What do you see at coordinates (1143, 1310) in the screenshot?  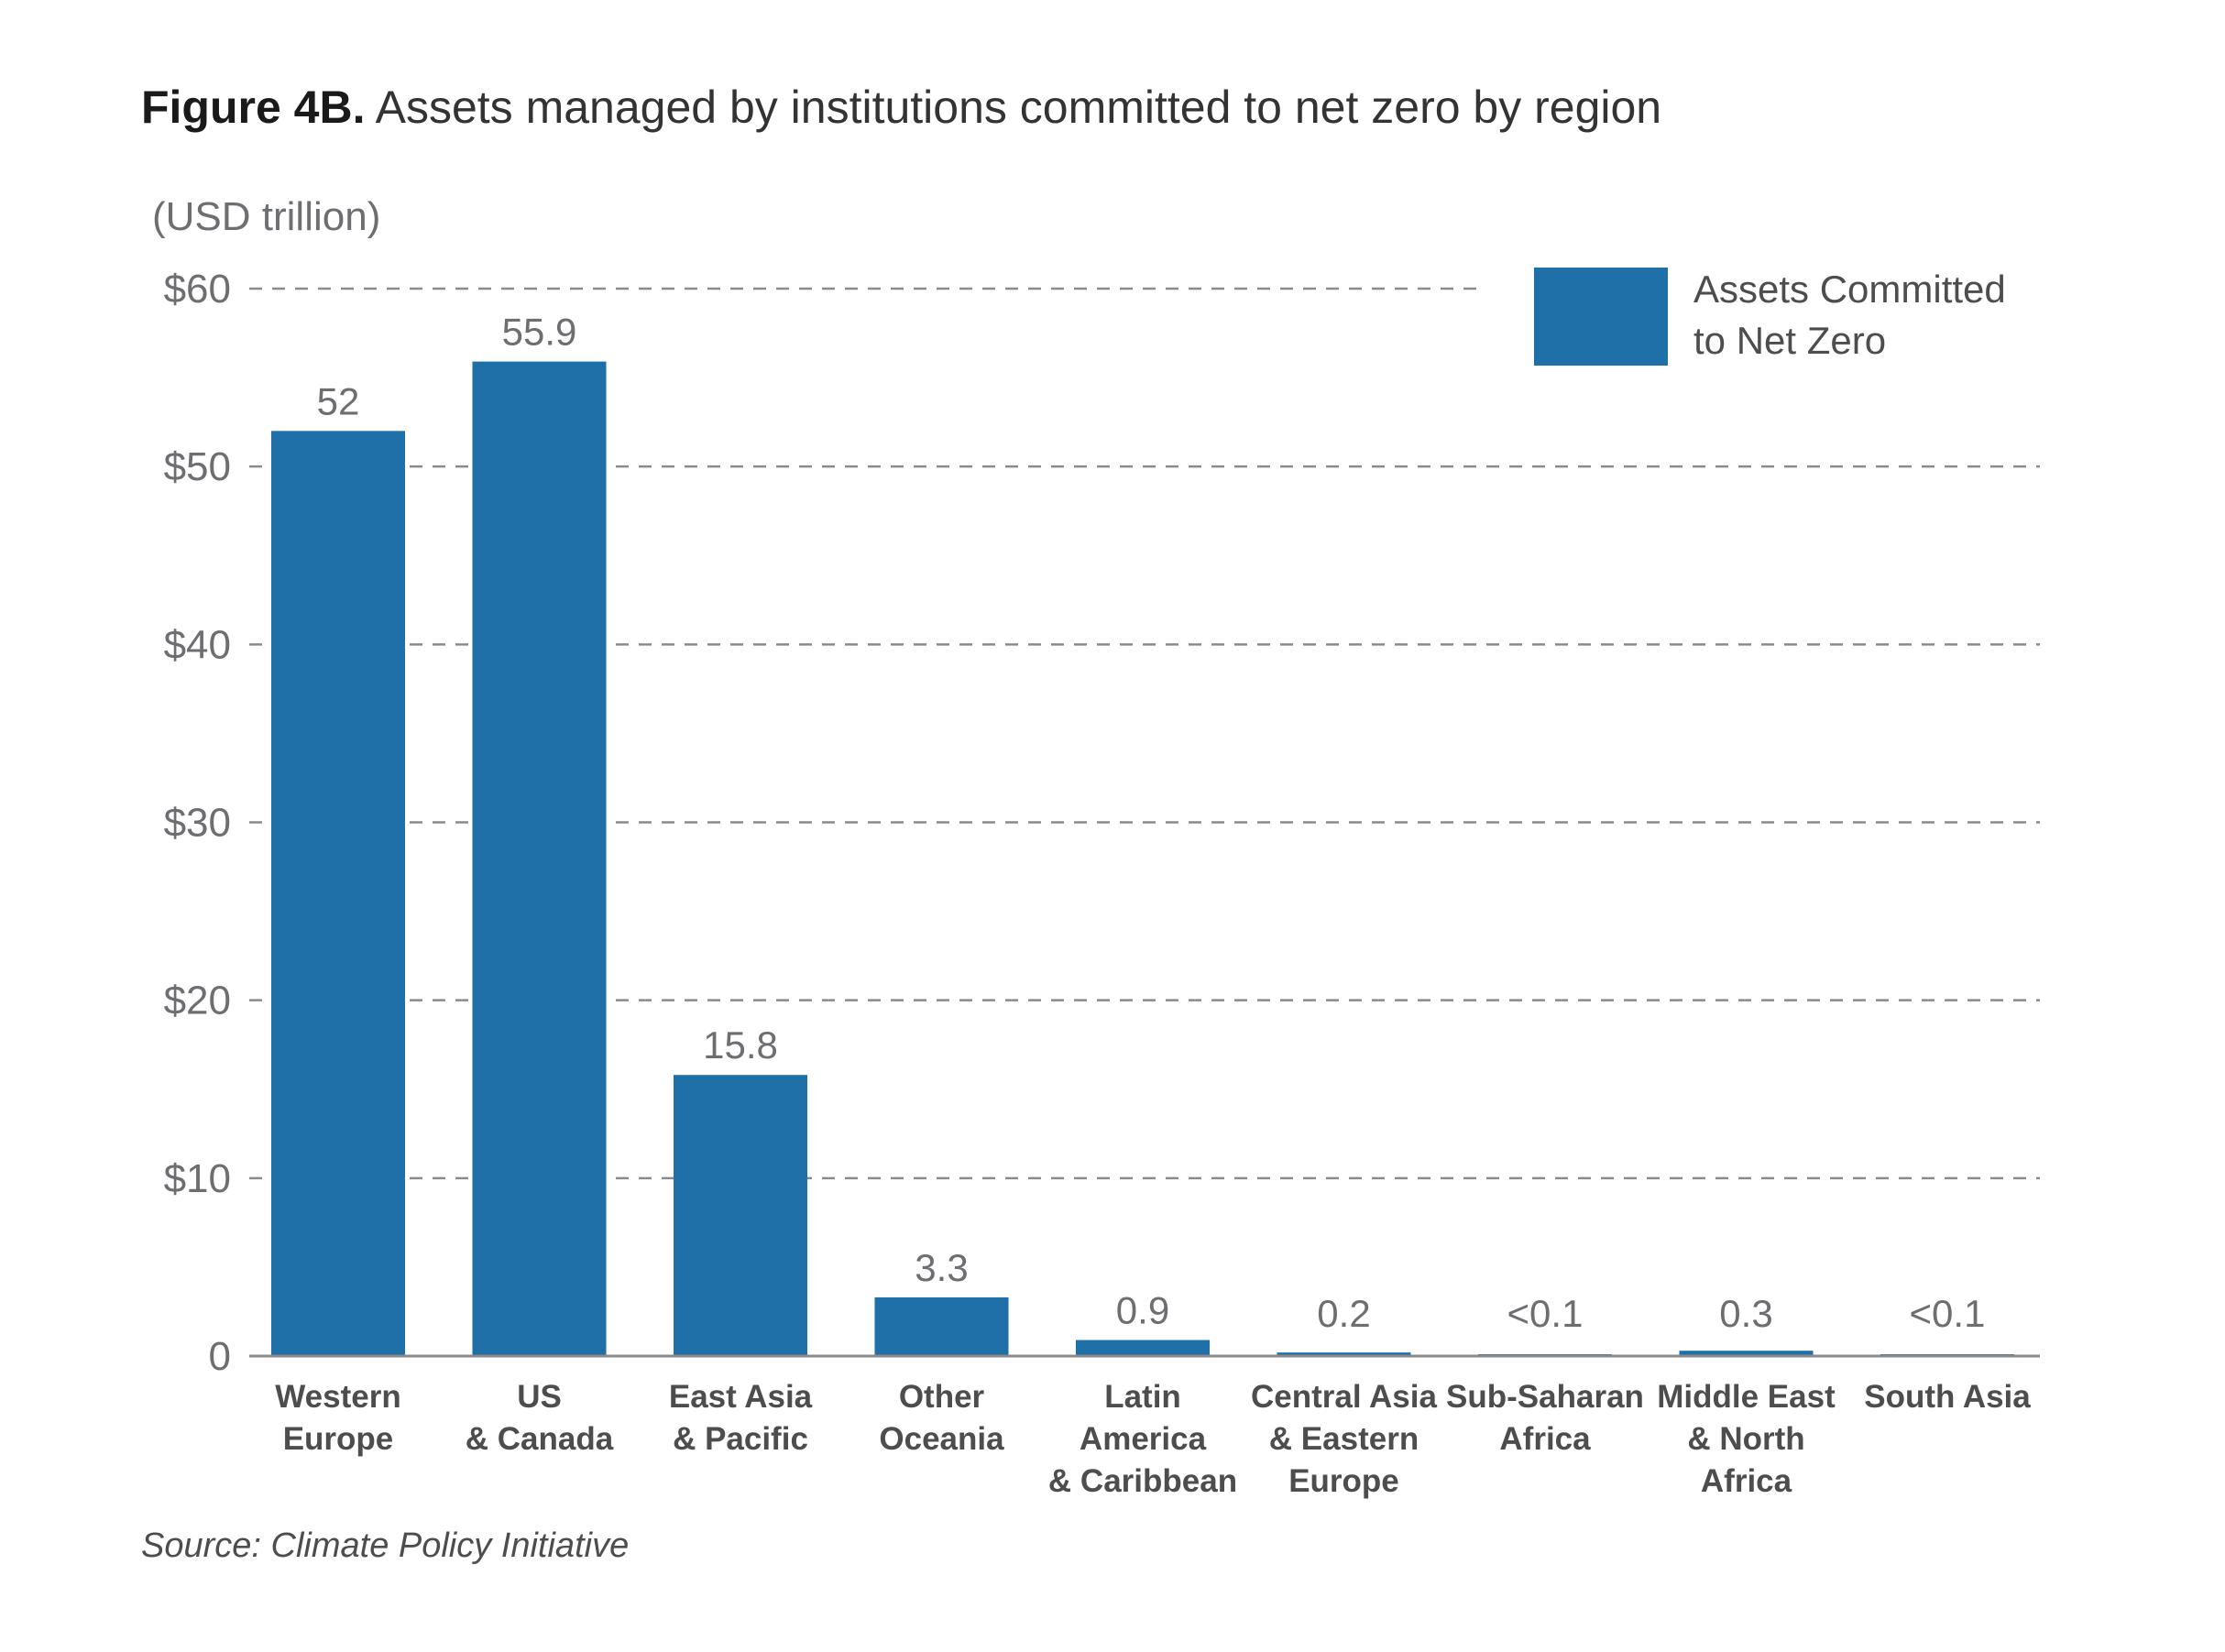 I see `data-label: 0.9` at bounding box center [1143, 1310].